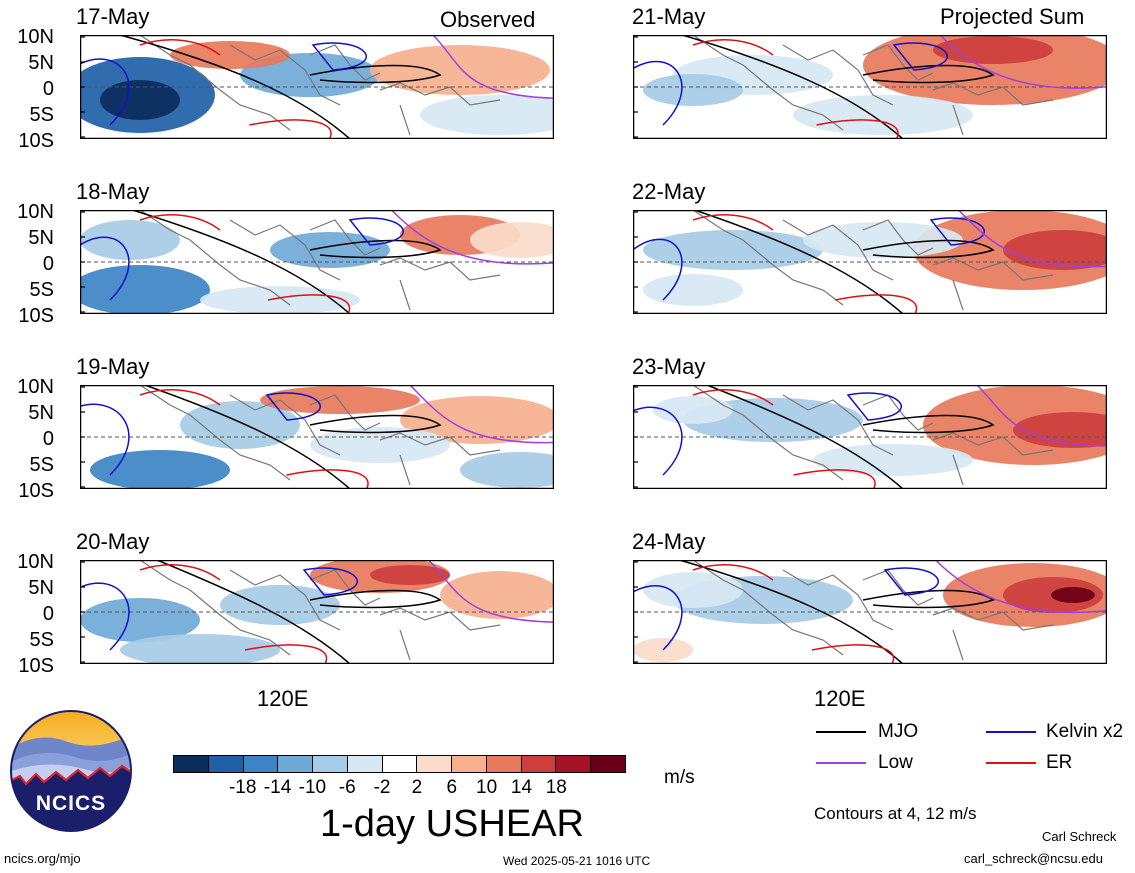 The image size is (1135, 873). What do you see at coordinates (71, 803) in the screenshot?
I see `logo-text: NCICS` at bounding box center [71, 803].